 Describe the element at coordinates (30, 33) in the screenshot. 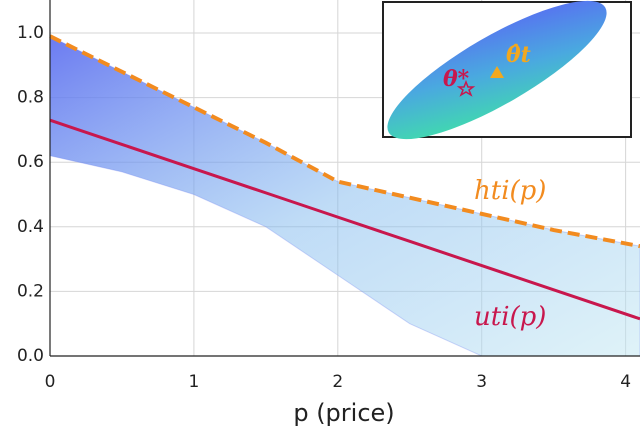

I see `y-tick-label: 1.0` at that location.